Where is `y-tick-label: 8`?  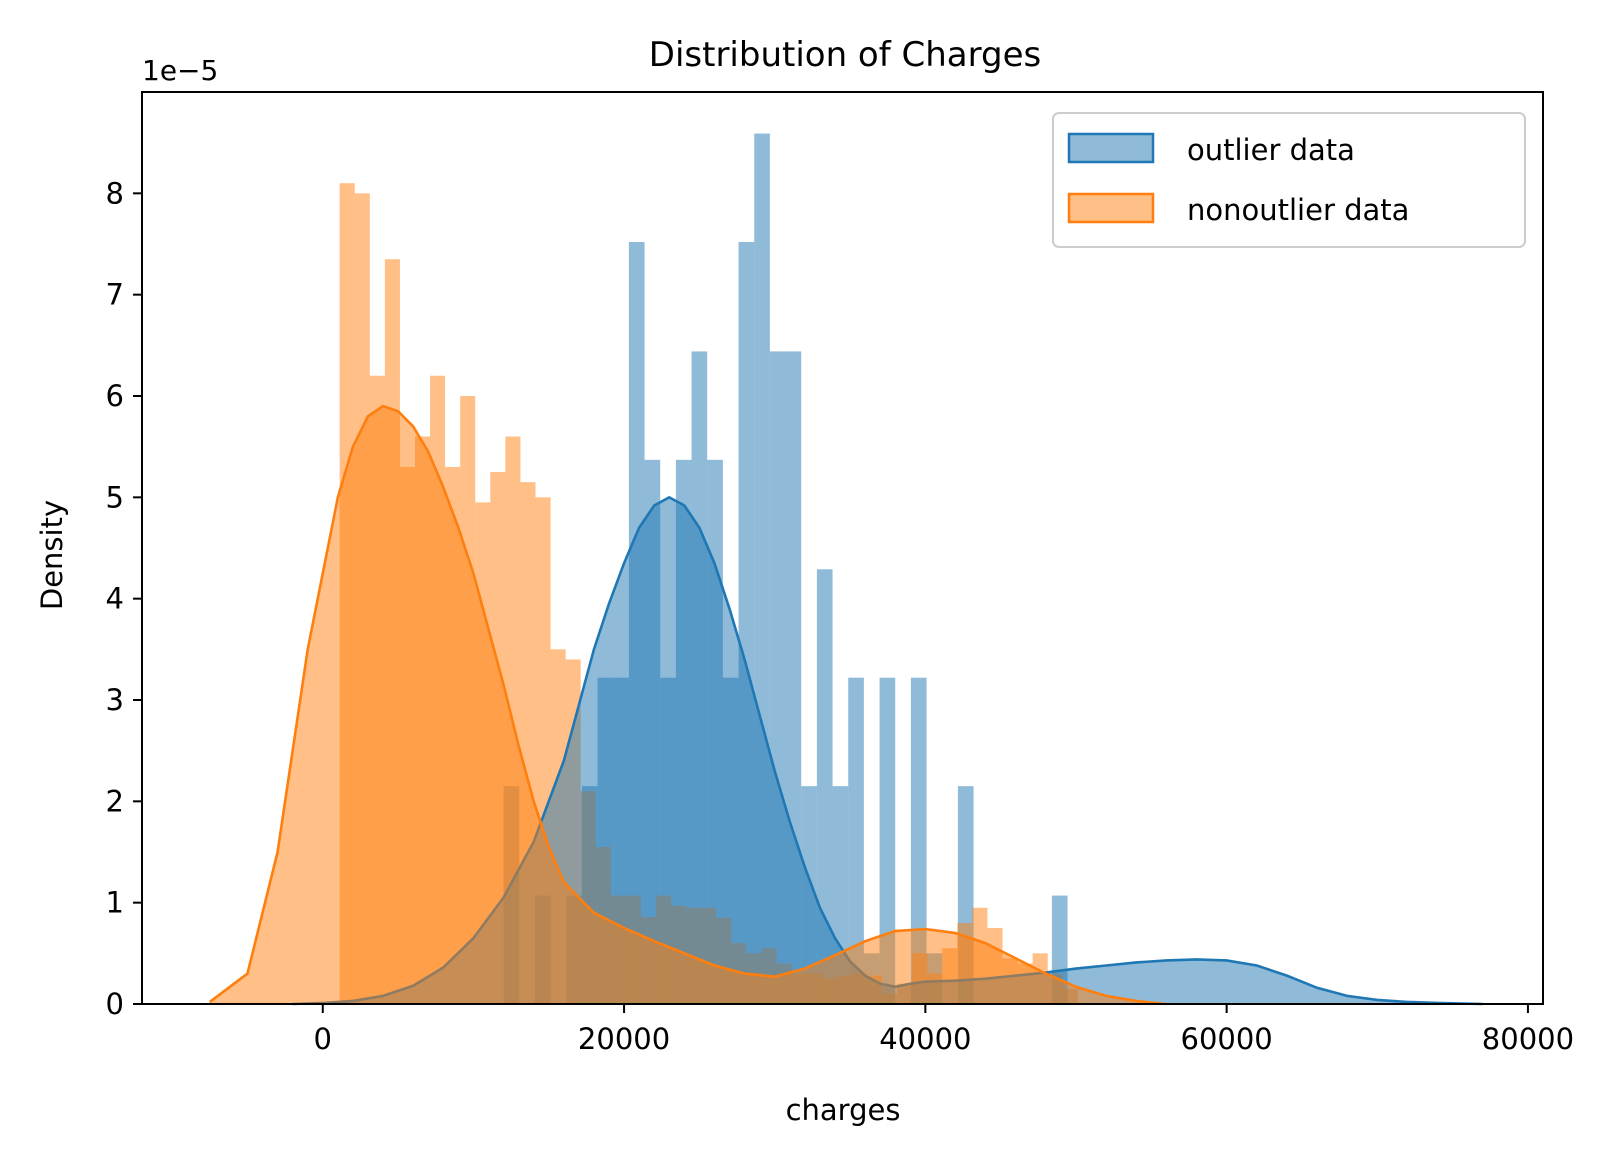
y-tick-label: 8 is located at coordinates (115, 193).